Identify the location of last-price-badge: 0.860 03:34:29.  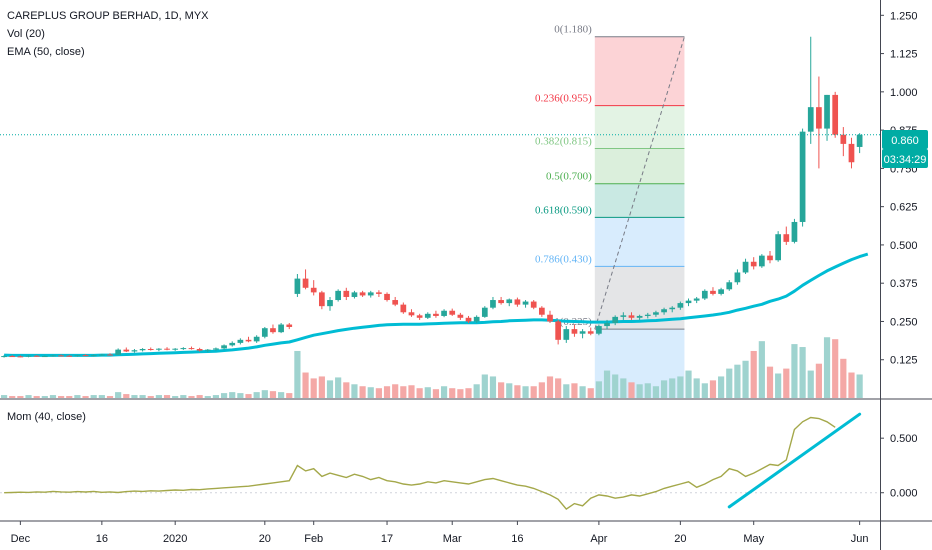
(905, 149).